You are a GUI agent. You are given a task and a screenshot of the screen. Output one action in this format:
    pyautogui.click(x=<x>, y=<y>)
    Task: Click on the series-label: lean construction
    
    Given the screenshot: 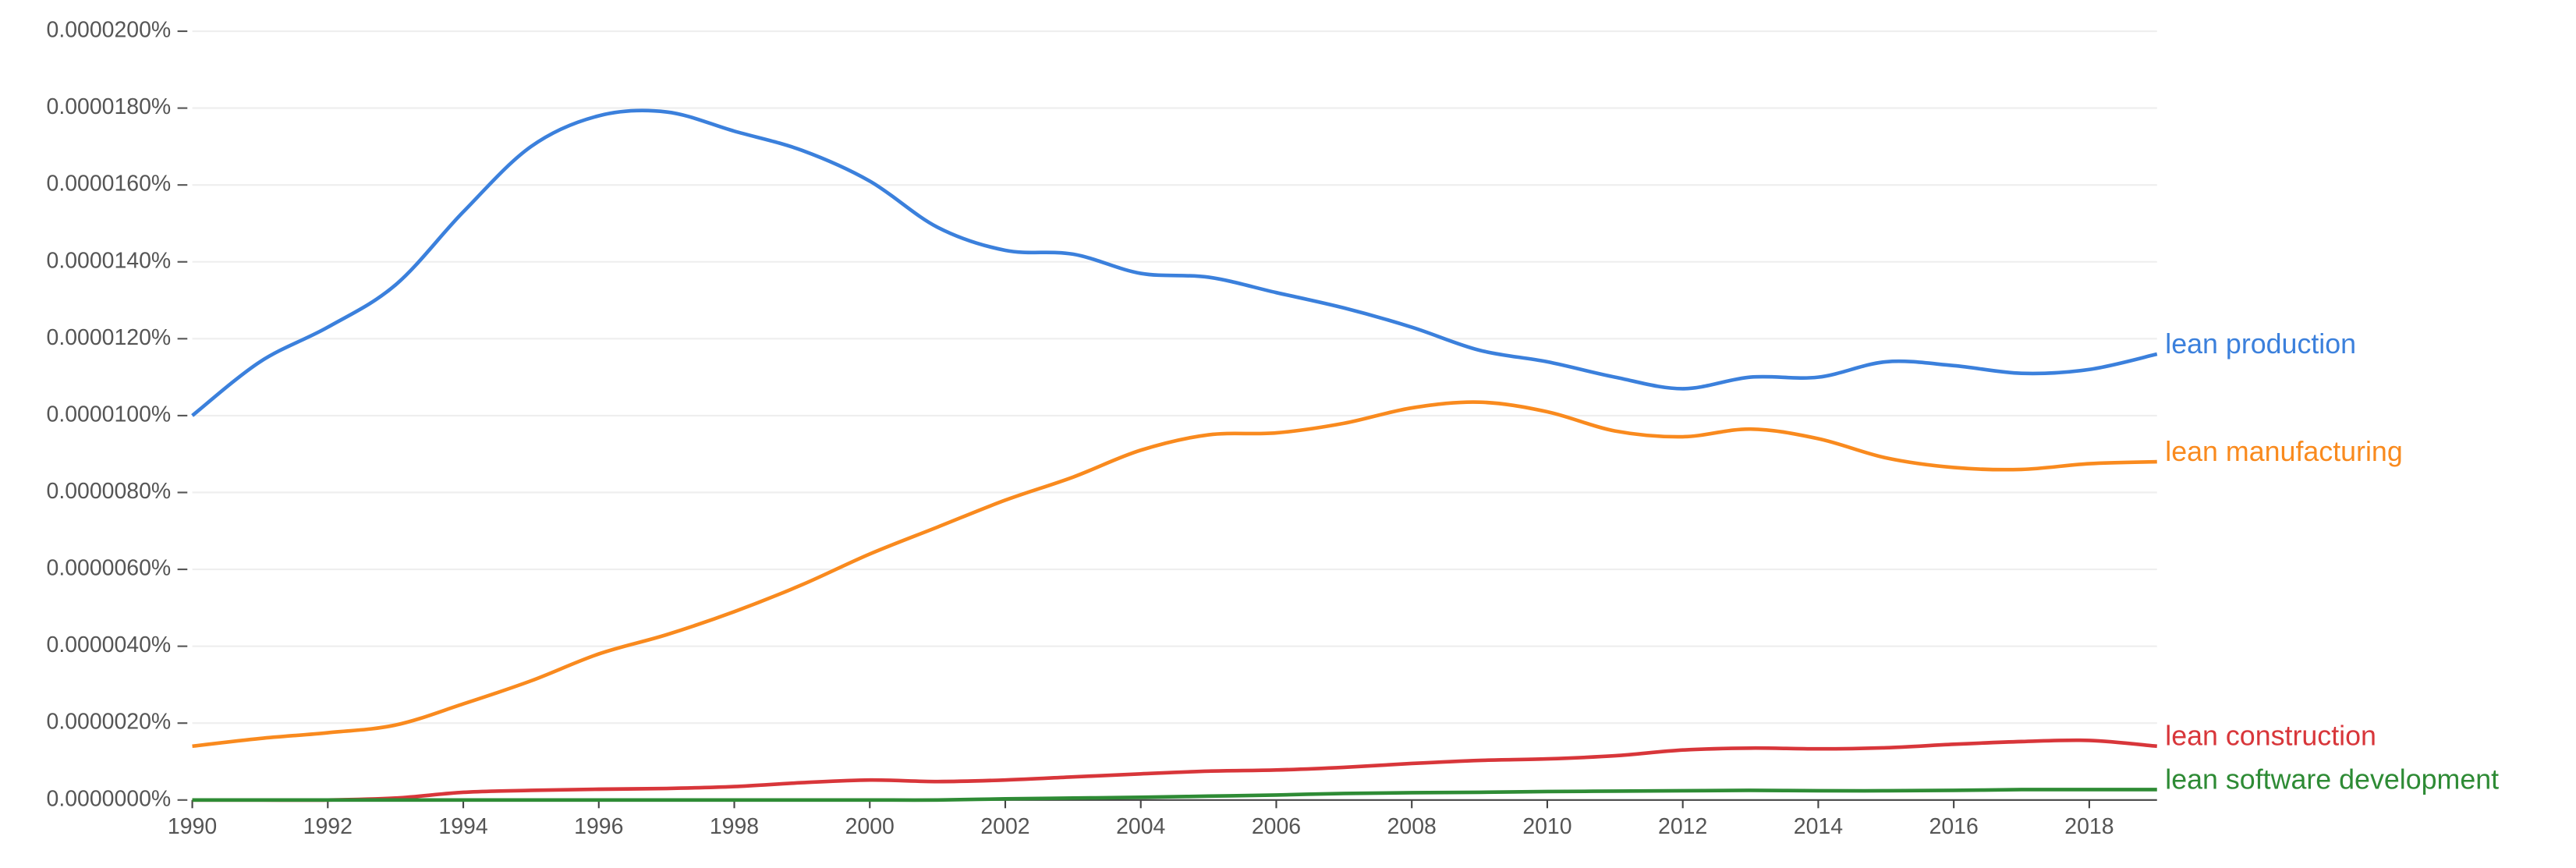 What is the action you would take?
    pyautogui.click(x=2270, y=736)
    